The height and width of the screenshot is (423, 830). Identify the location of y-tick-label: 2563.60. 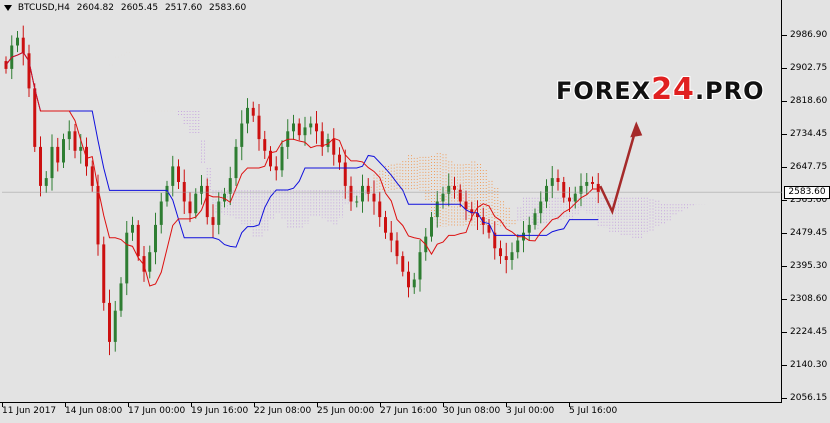
(809, 200).